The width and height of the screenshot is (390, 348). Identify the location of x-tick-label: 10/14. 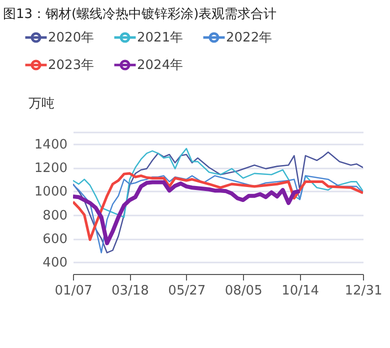
(301, 291).